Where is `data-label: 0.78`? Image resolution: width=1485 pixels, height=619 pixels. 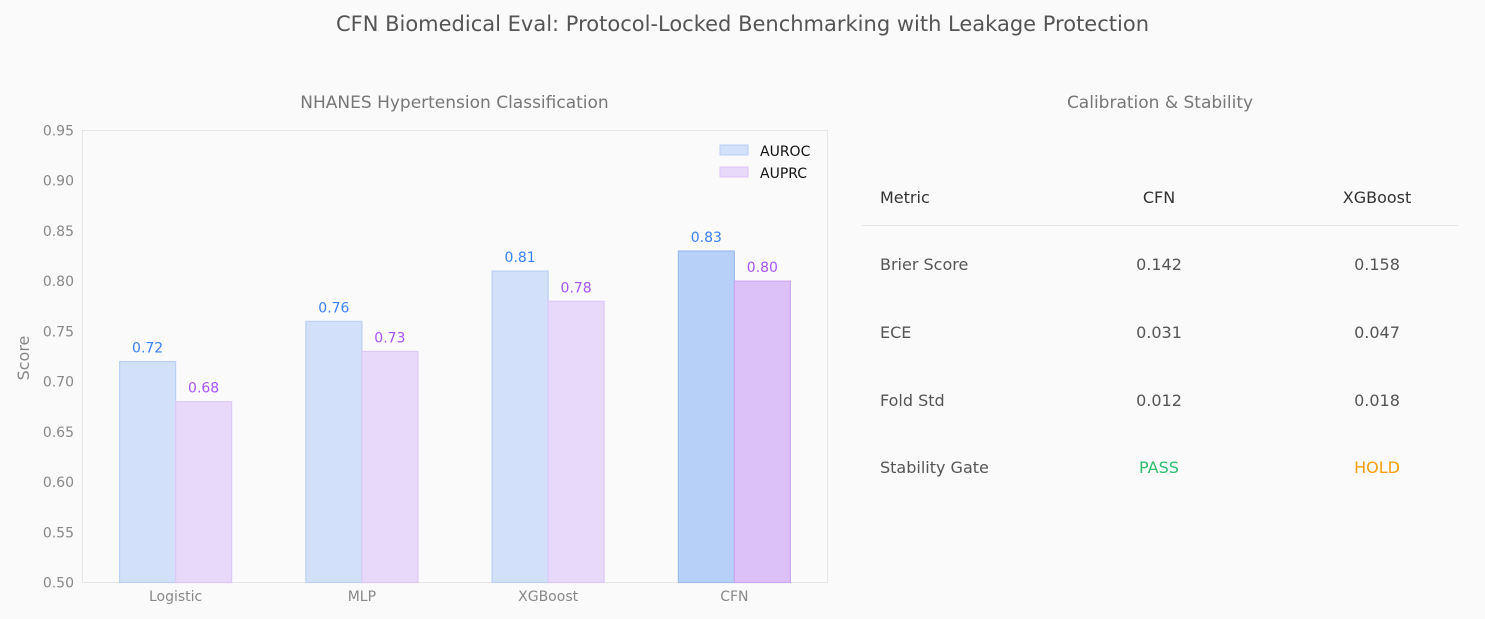
data-label: 0.78 is located at coordinates (576, 288).